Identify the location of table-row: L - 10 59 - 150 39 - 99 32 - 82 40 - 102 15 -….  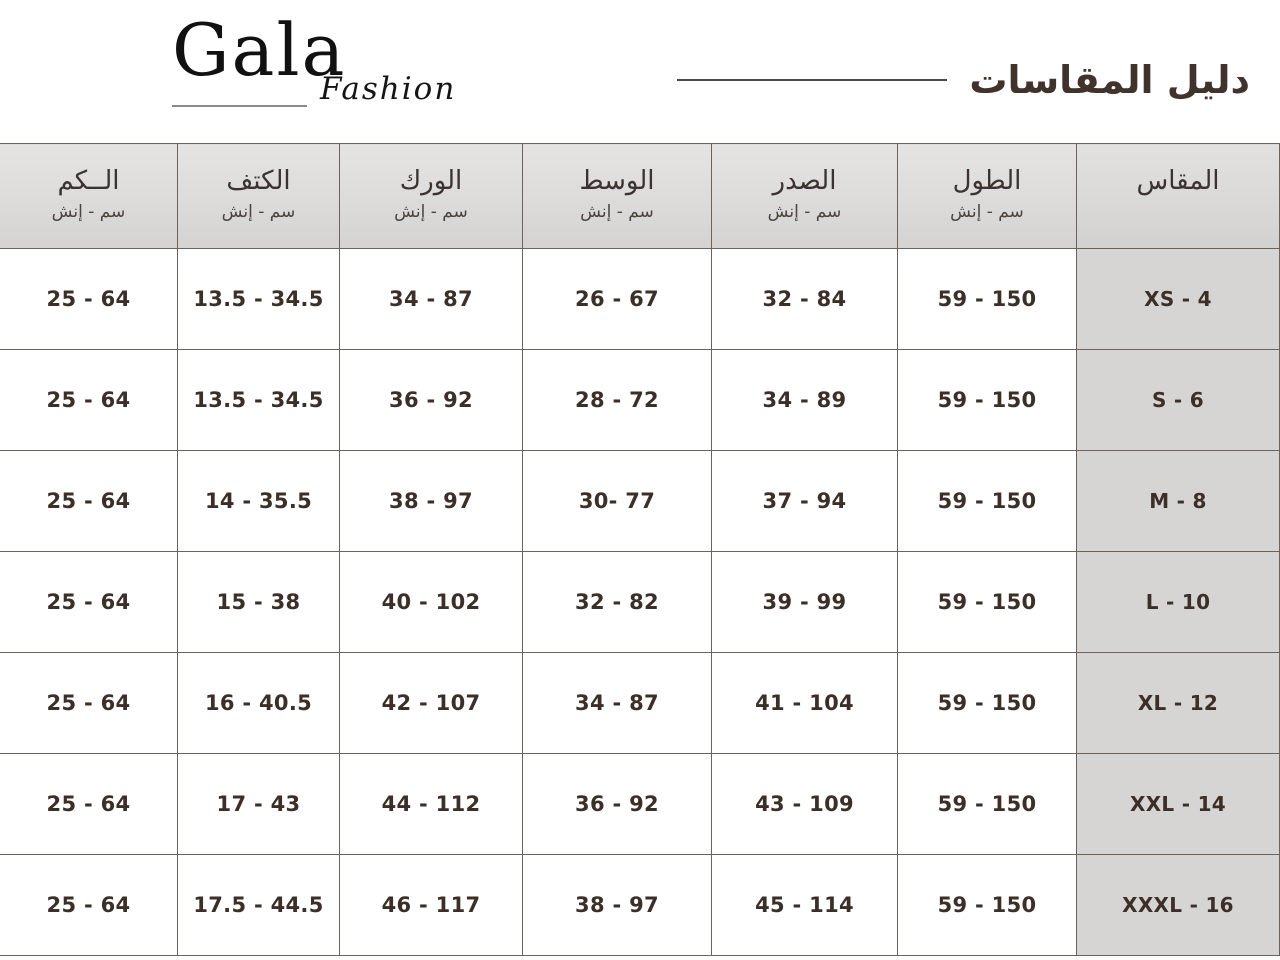
(640, 602).